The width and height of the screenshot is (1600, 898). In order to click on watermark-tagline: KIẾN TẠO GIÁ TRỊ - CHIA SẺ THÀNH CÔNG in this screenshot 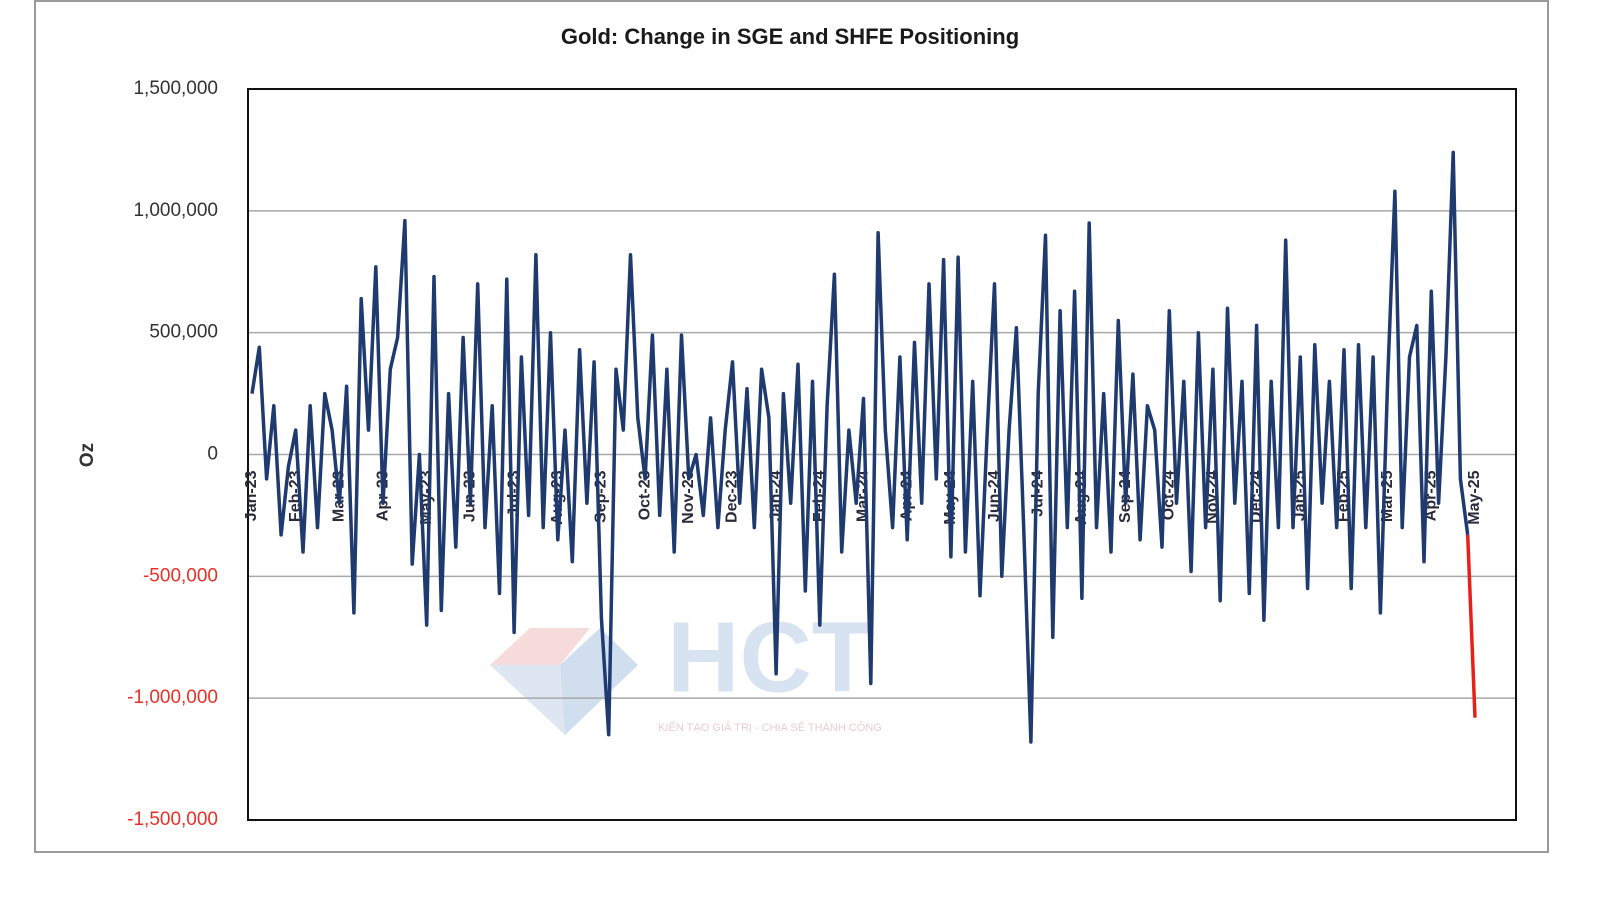, I will do `click(770, 727)`.